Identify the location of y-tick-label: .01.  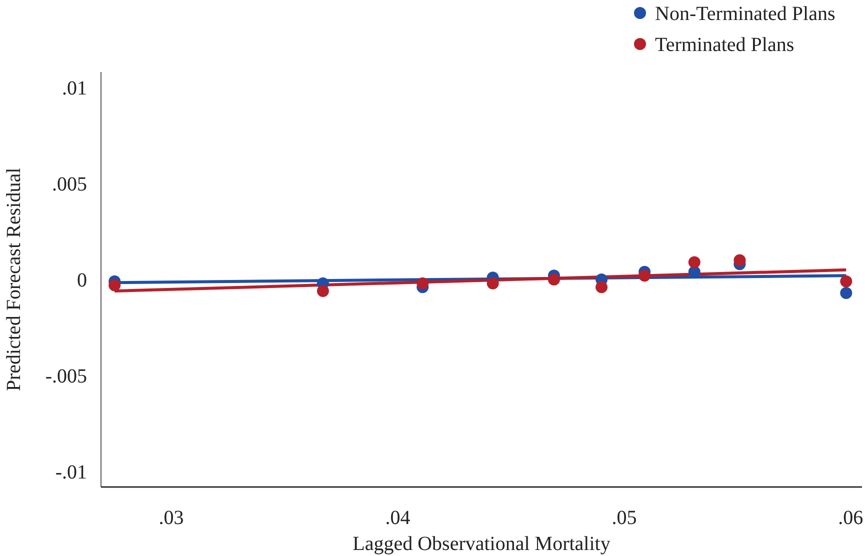
(74, 88).